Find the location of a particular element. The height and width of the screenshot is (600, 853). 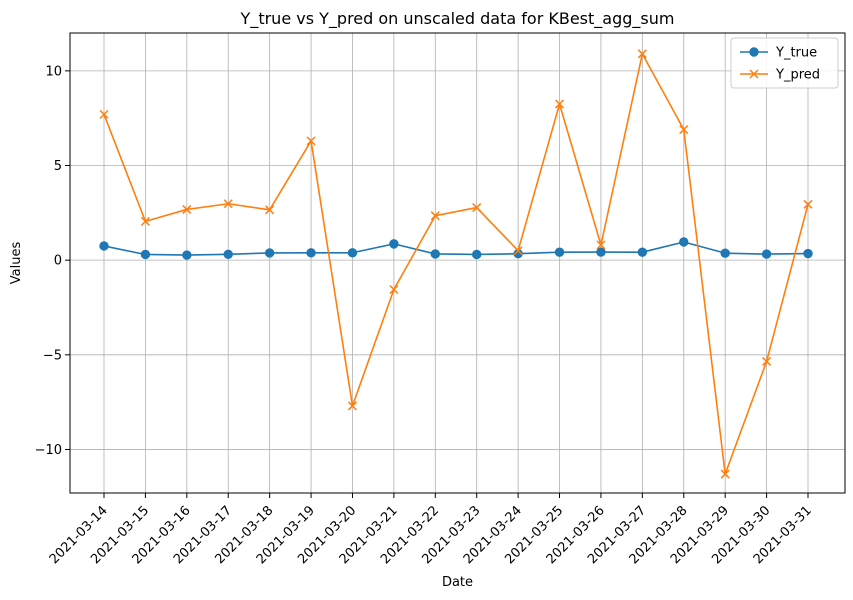

y-tick-label: 5 is located at coordinates (58, 166).